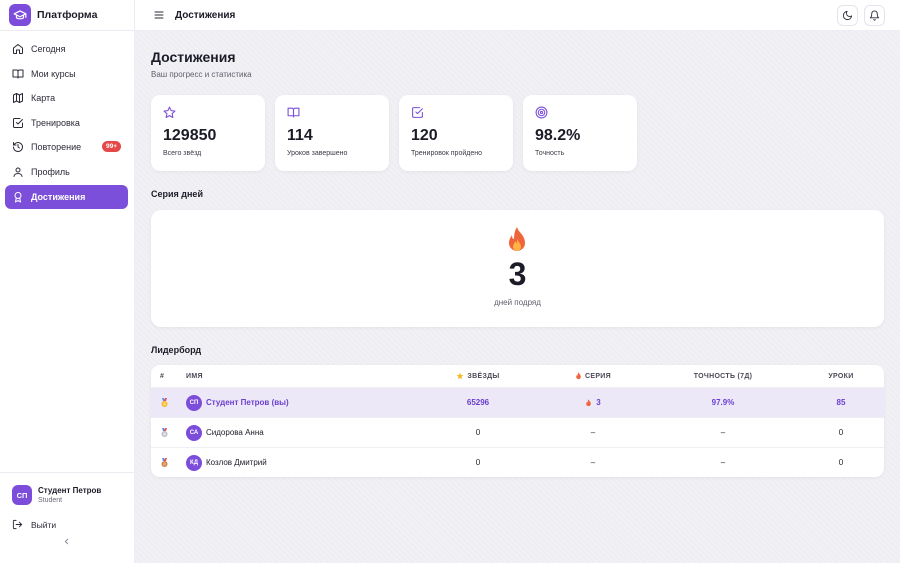 Image resolution: width=900 pixels, height=563 pixels. I want to click on brand: Платформа, so click(67, 15).